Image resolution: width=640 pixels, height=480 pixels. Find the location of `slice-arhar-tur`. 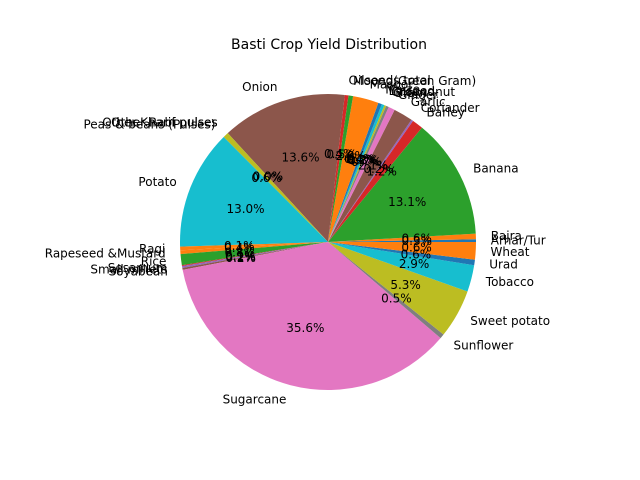

slice-arhar-tur is located at coordinates (402, 240).